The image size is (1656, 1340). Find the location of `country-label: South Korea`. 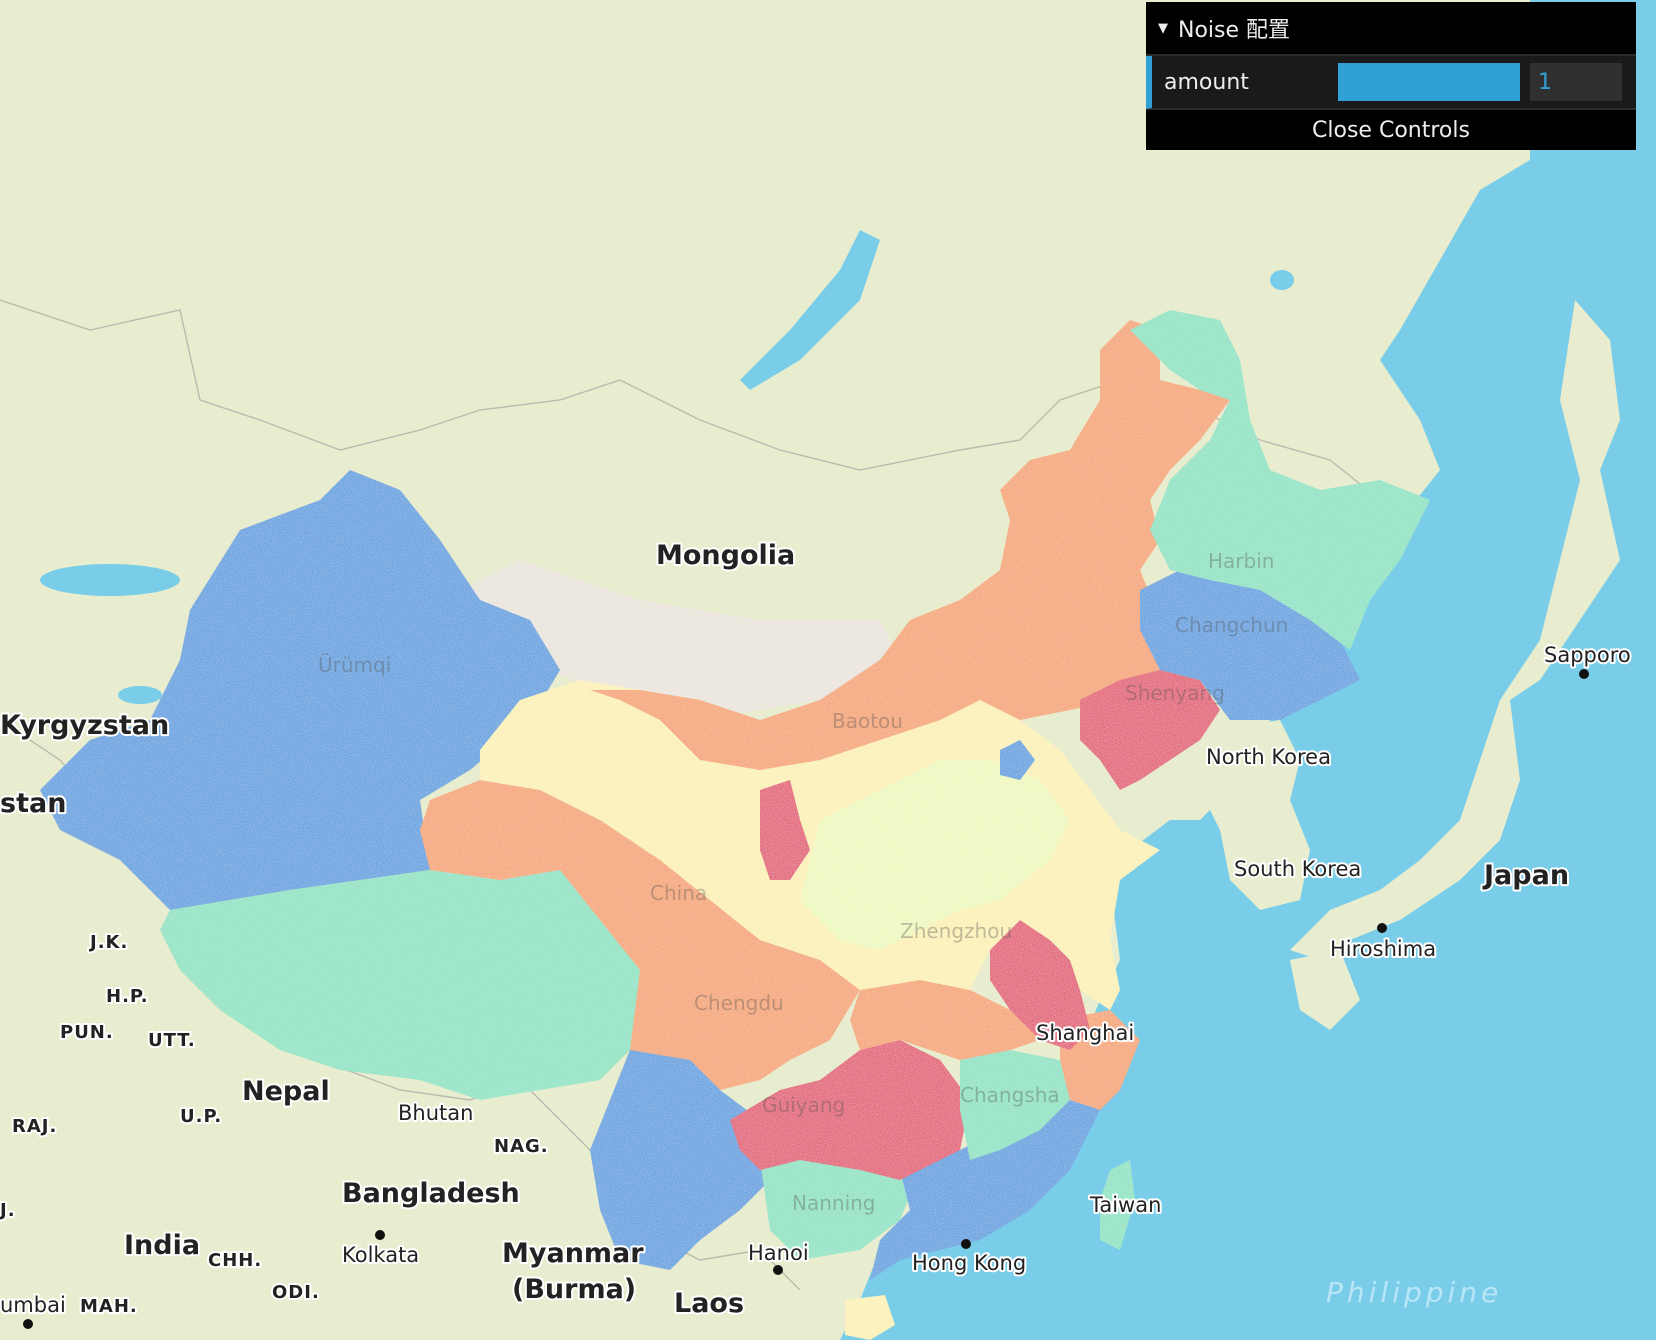

country-label: South Korea is located at coordinates (1297, 869).